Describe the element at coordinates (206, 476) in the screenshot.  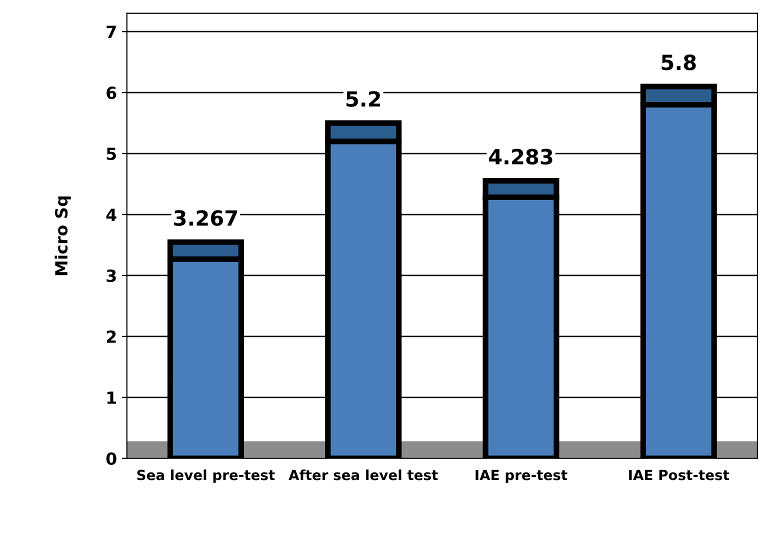
I see `x-tick-label: Sea level pre-test` at that location.